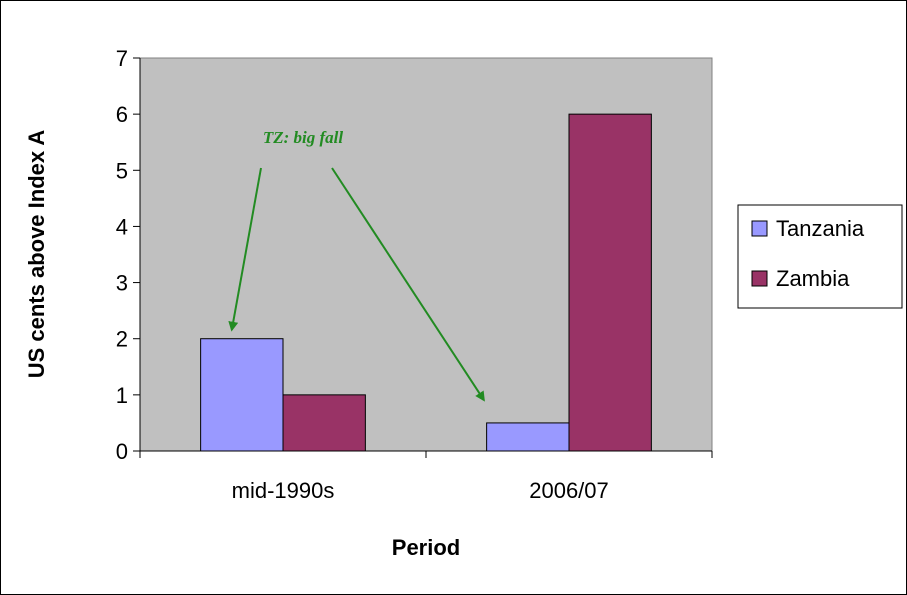 The image size is (907, 595). I want to click on y-tick-label: 7, so click(122, 58).